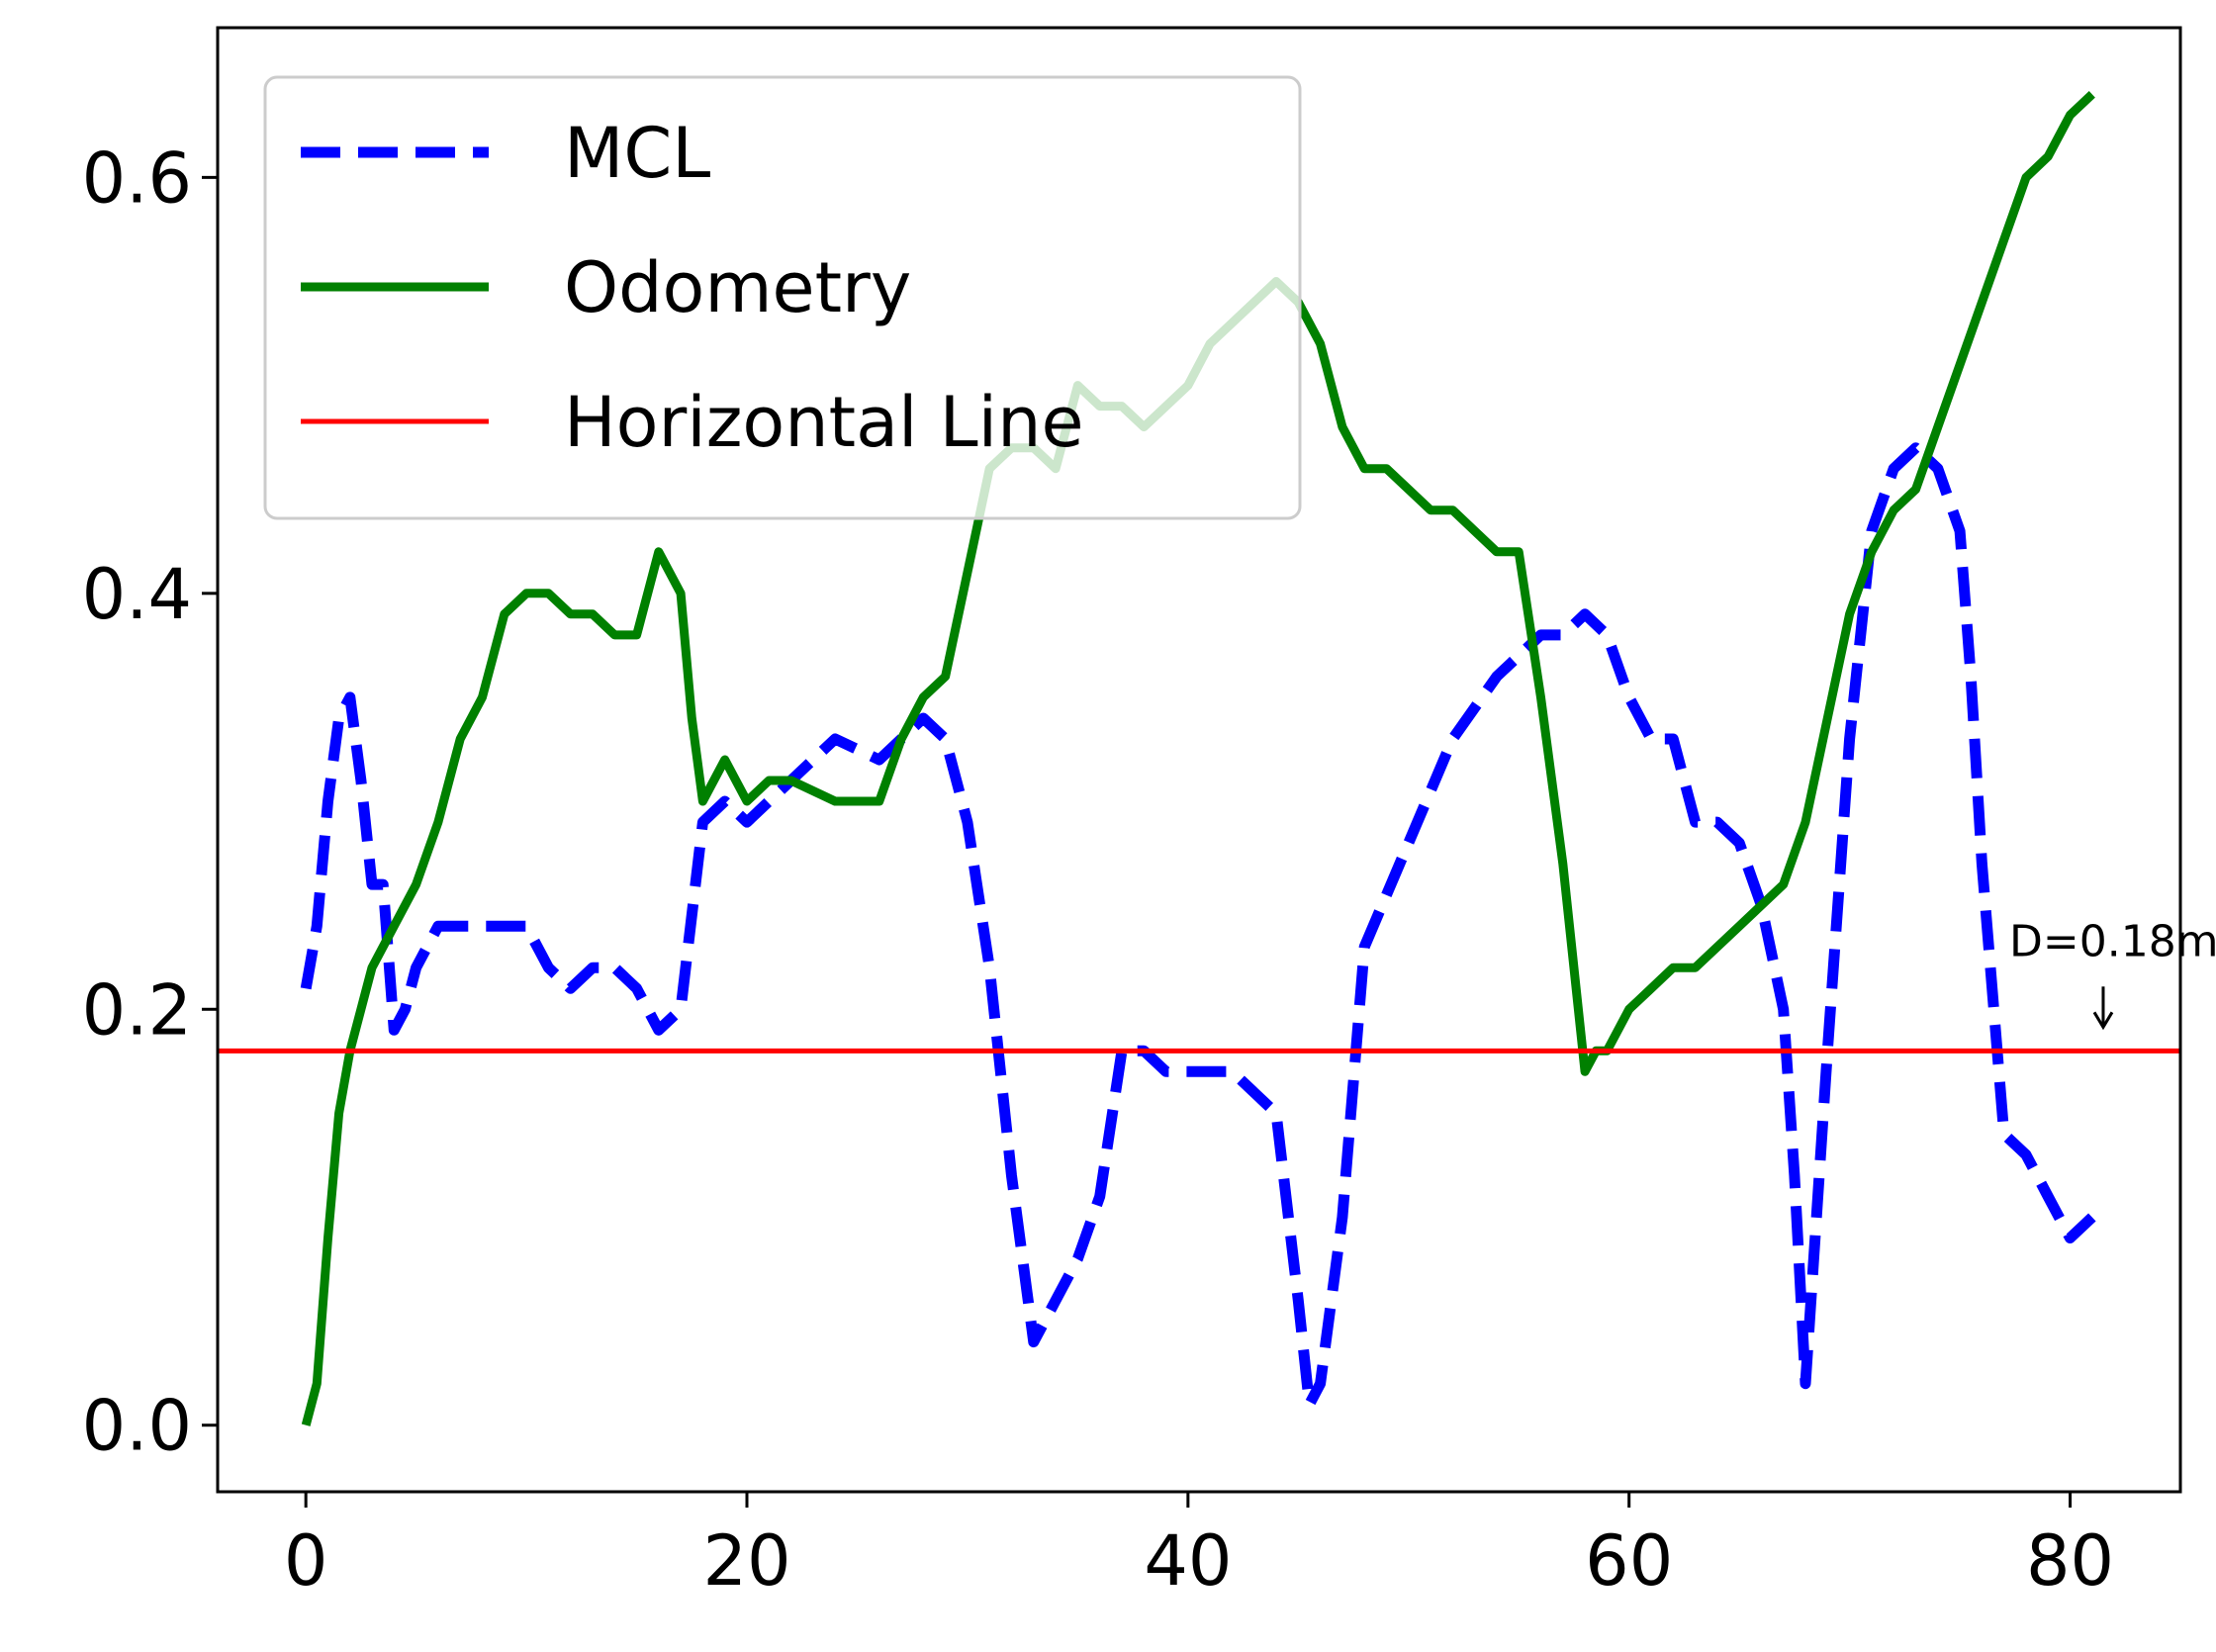 The image size is (2216, 1652). What do you see at coordinates (637, 153) in the screenshot?
I see `legend-label: MCL` at bounding box center [637, 153].